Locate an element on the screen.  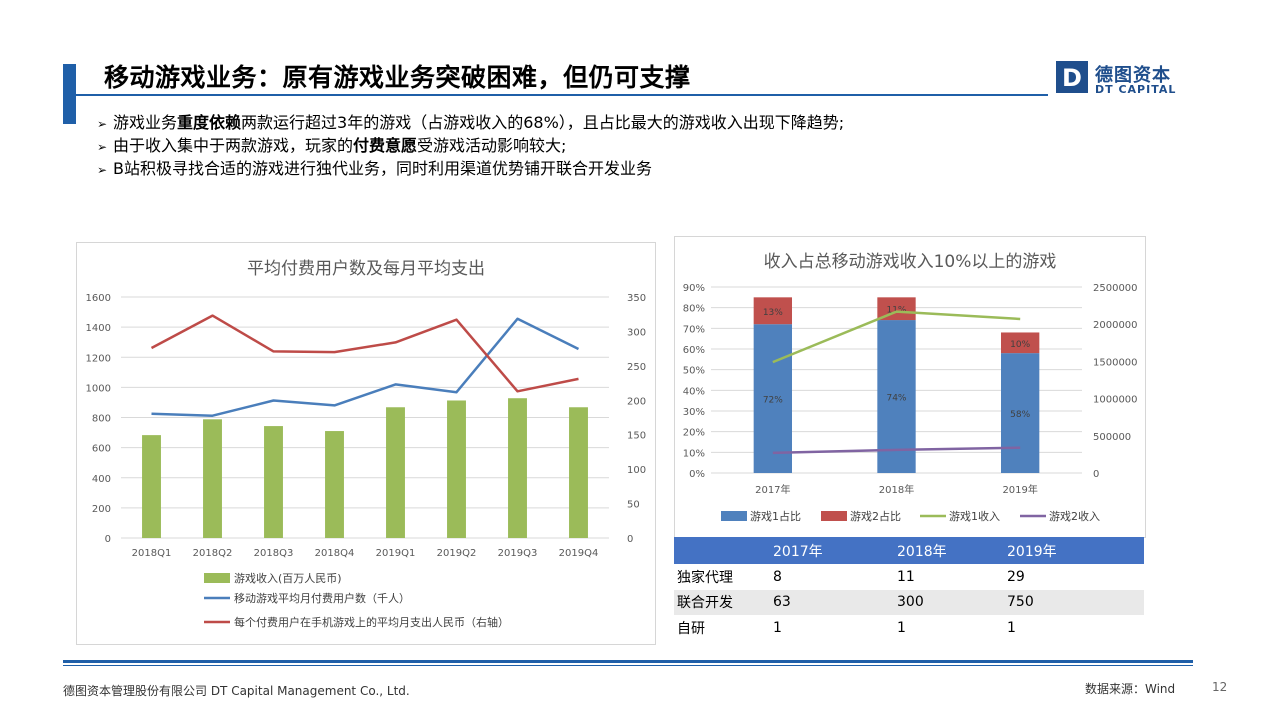
y2-tick-label: 2500000 is located at coordinates (1115, 288).